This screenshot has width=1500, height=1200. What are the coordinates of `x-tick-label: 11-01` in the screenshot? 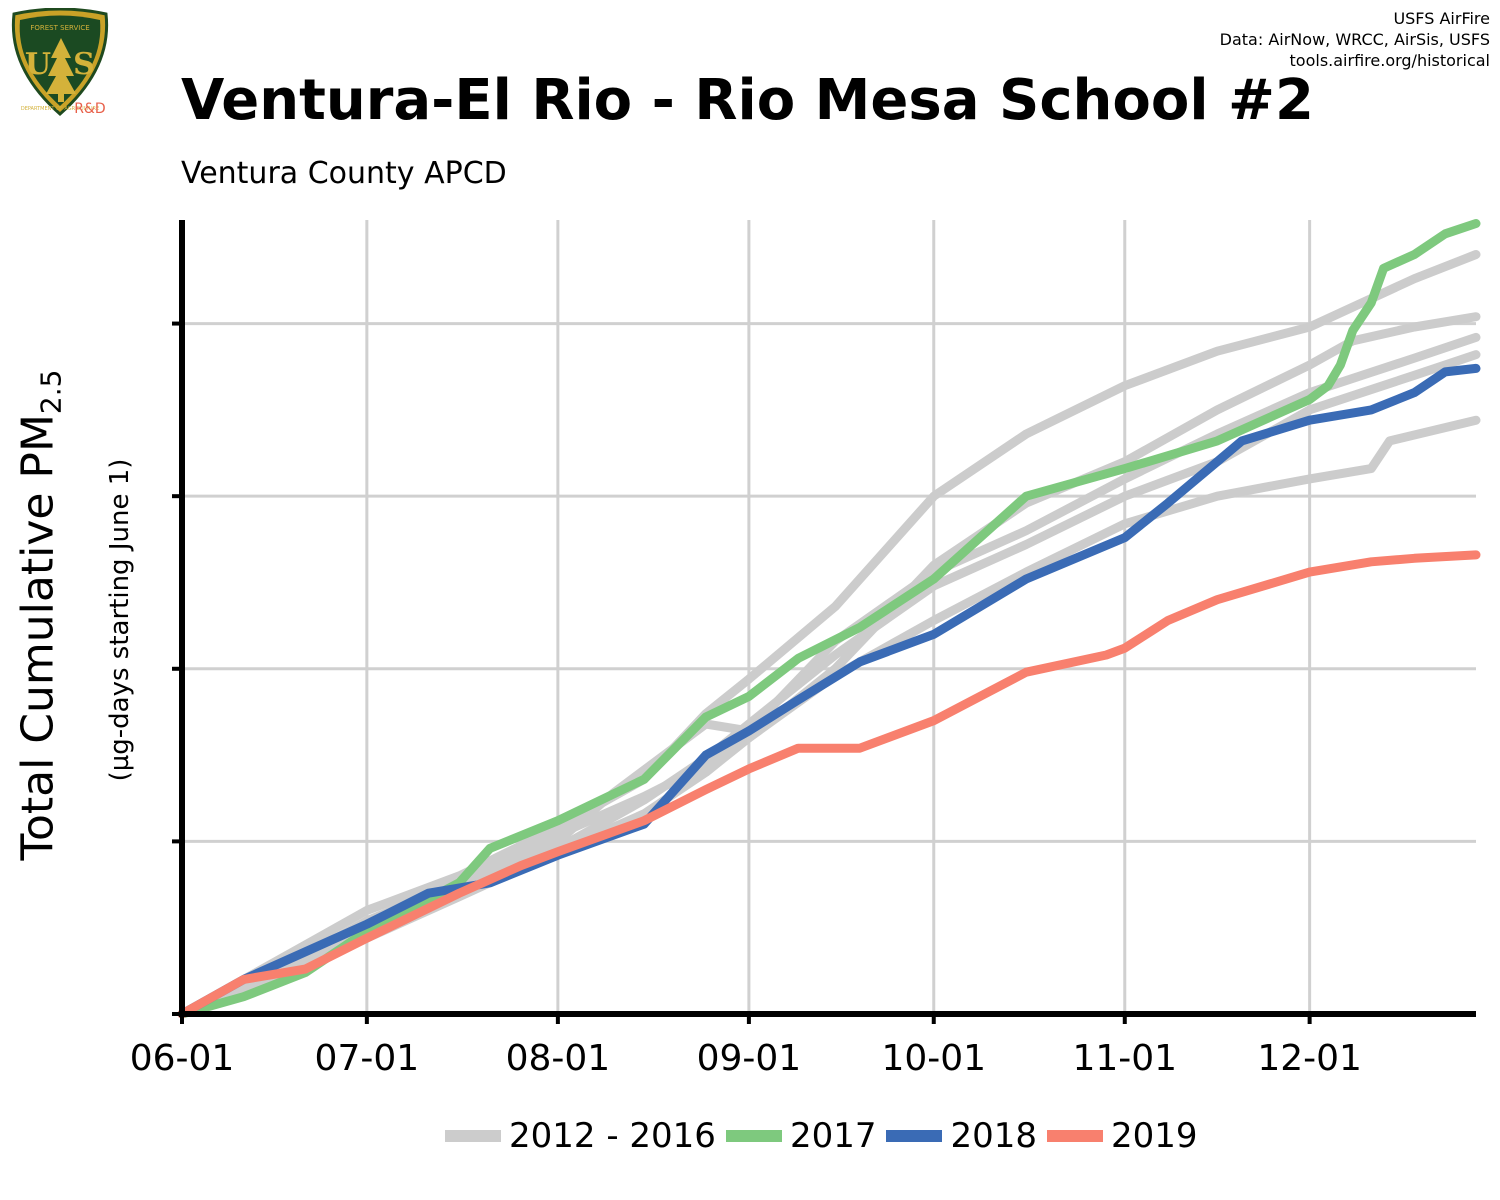 It's located at (1124, 1058).